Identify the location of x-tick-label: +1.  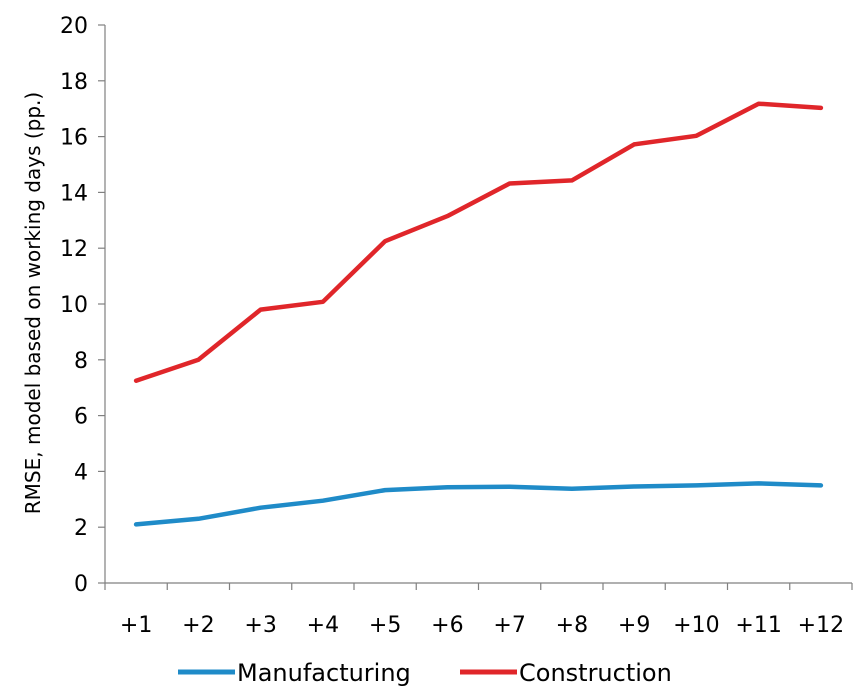
(136, 625).